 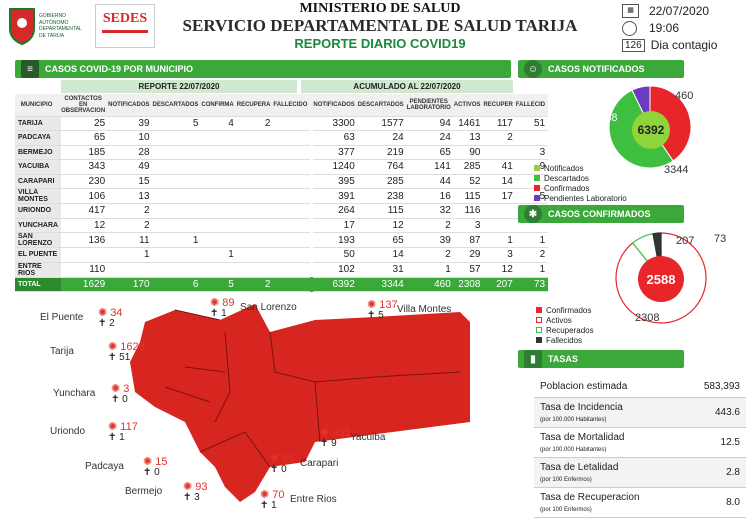 What do you see at coordinates (382, 138) in the screenshot?
I see `value-cell: 24` at bounding box center [382, 138].